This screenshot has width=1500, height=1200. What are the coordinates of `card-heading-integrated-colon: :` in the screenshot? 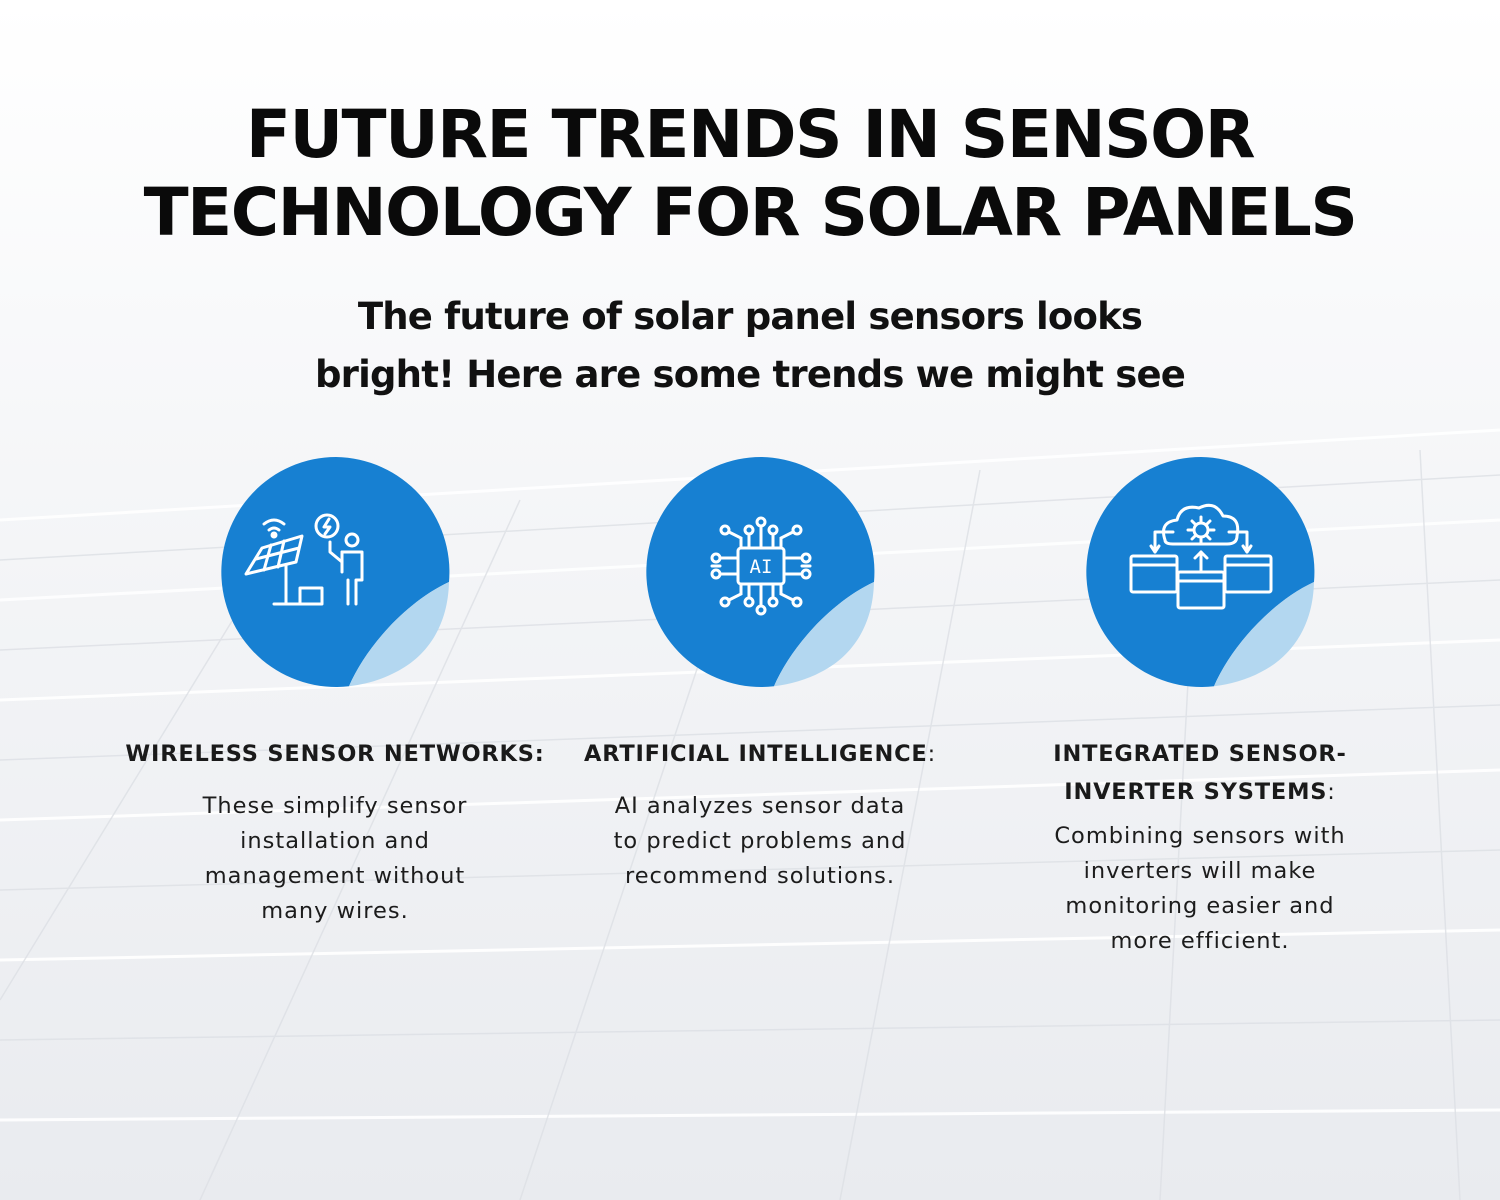 It's located at (1331, 792).